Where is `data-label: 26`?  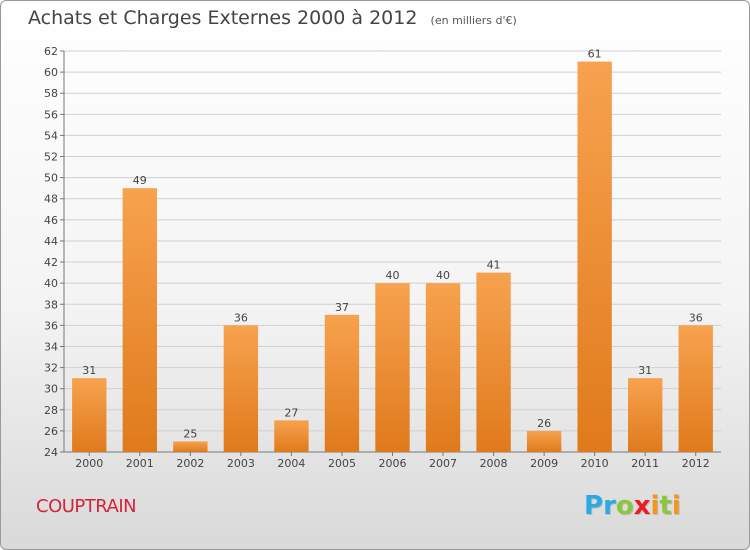 data-label: 26 is located at coordinates (544, 423).